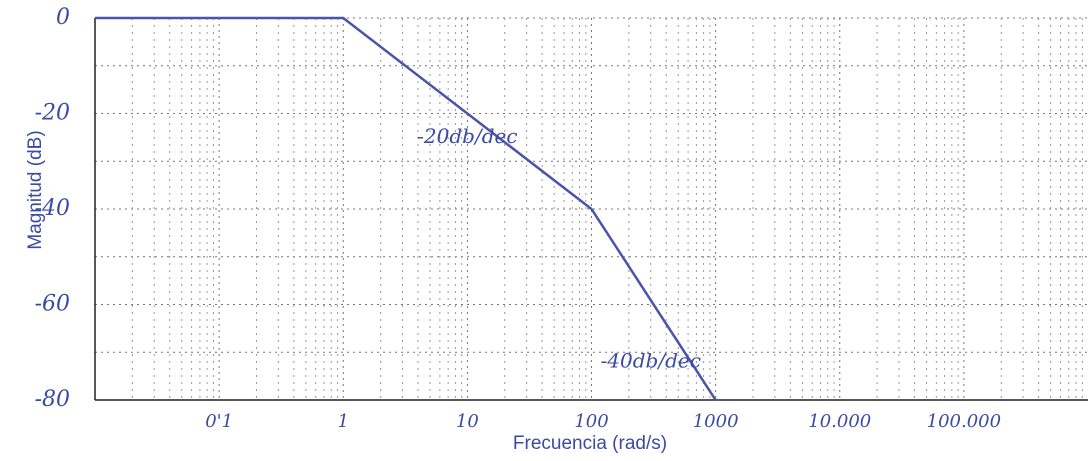 This screenshot has width=1088, height=461. I want to click on x-tick-label: 10.000, so click(839, 421).